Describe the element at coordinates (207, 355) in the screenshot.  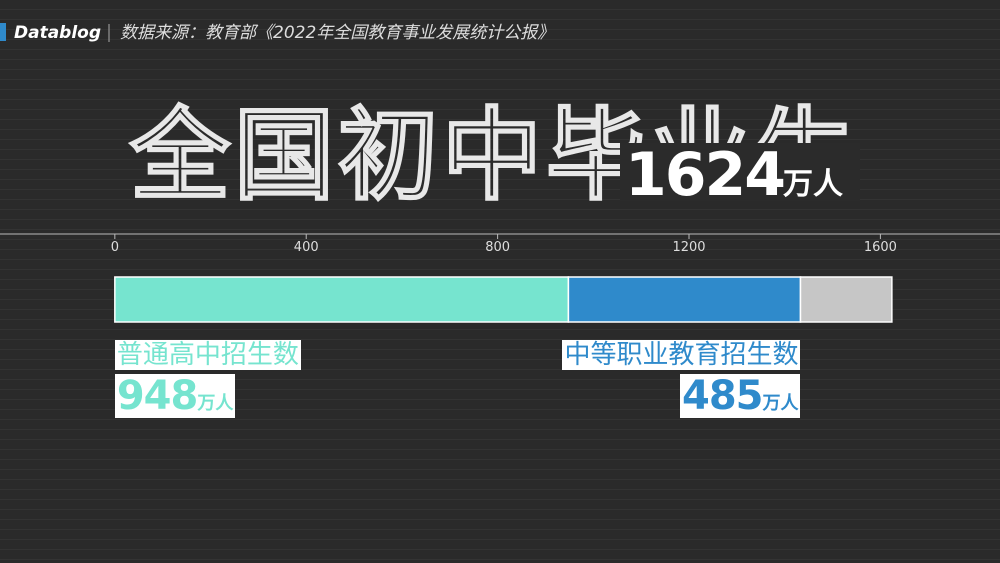
I see `segment-name: 普通高中招生数` at that location.